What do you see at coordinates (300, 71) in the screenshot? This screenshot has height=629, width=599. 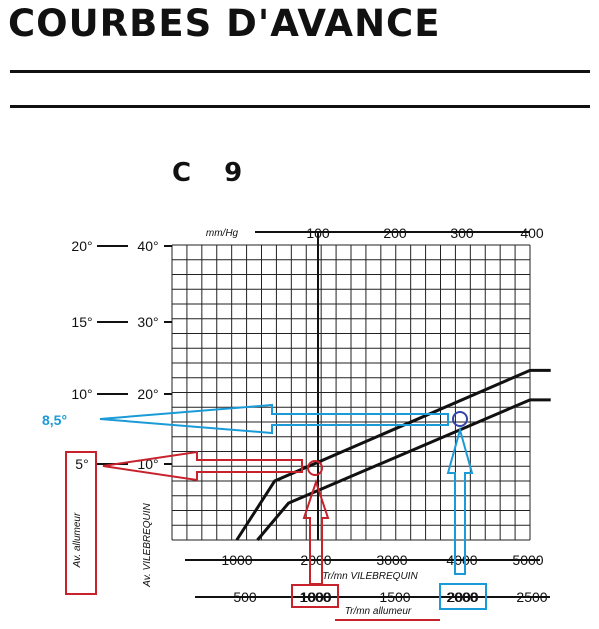 I see `divider-top` at bounding box center [300, 71].